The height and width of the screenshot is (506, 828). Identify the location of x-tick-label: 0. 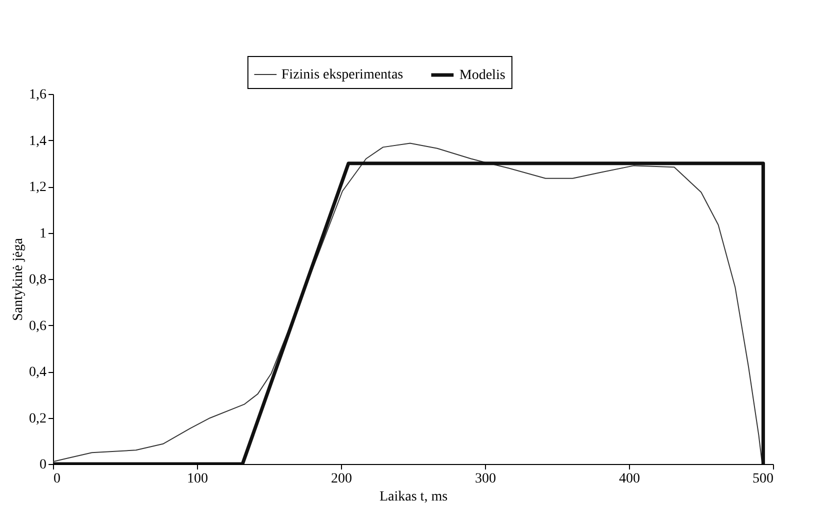
(57, 479).